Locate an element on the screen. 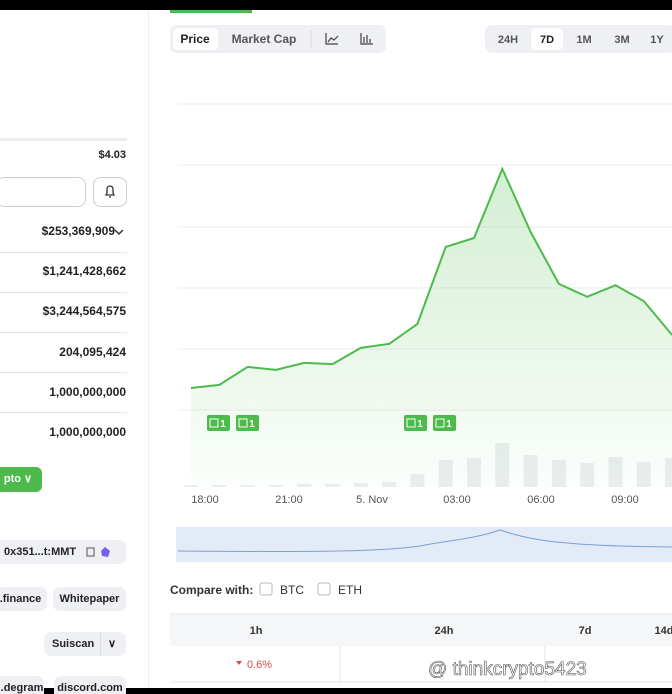 This screenshot has height=694, width=672. link: .finance is located at coordinates (21, 599).